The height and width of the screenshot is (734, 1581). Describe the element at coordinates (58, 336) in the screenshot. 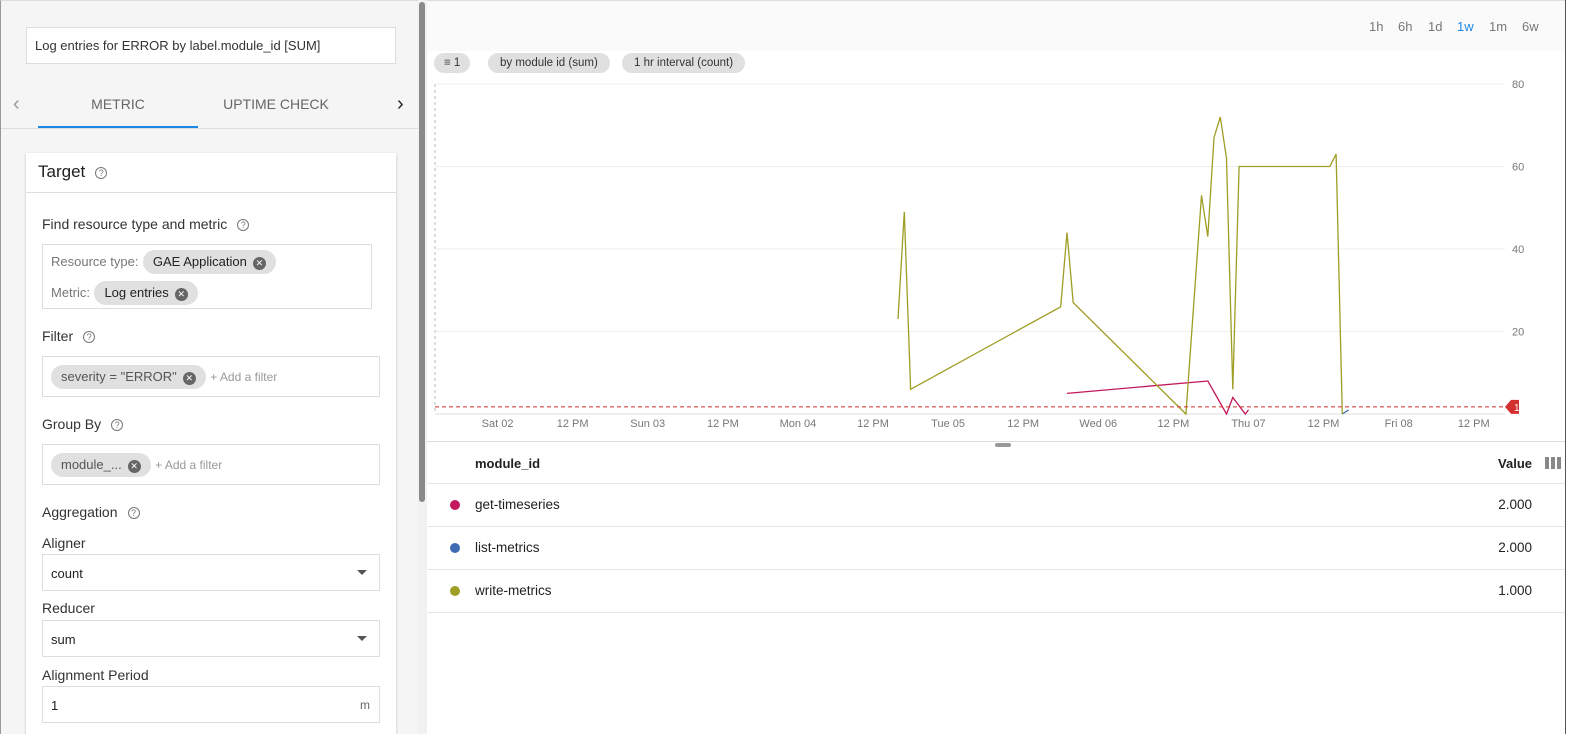

I see `filter-label: Filter` at that location.